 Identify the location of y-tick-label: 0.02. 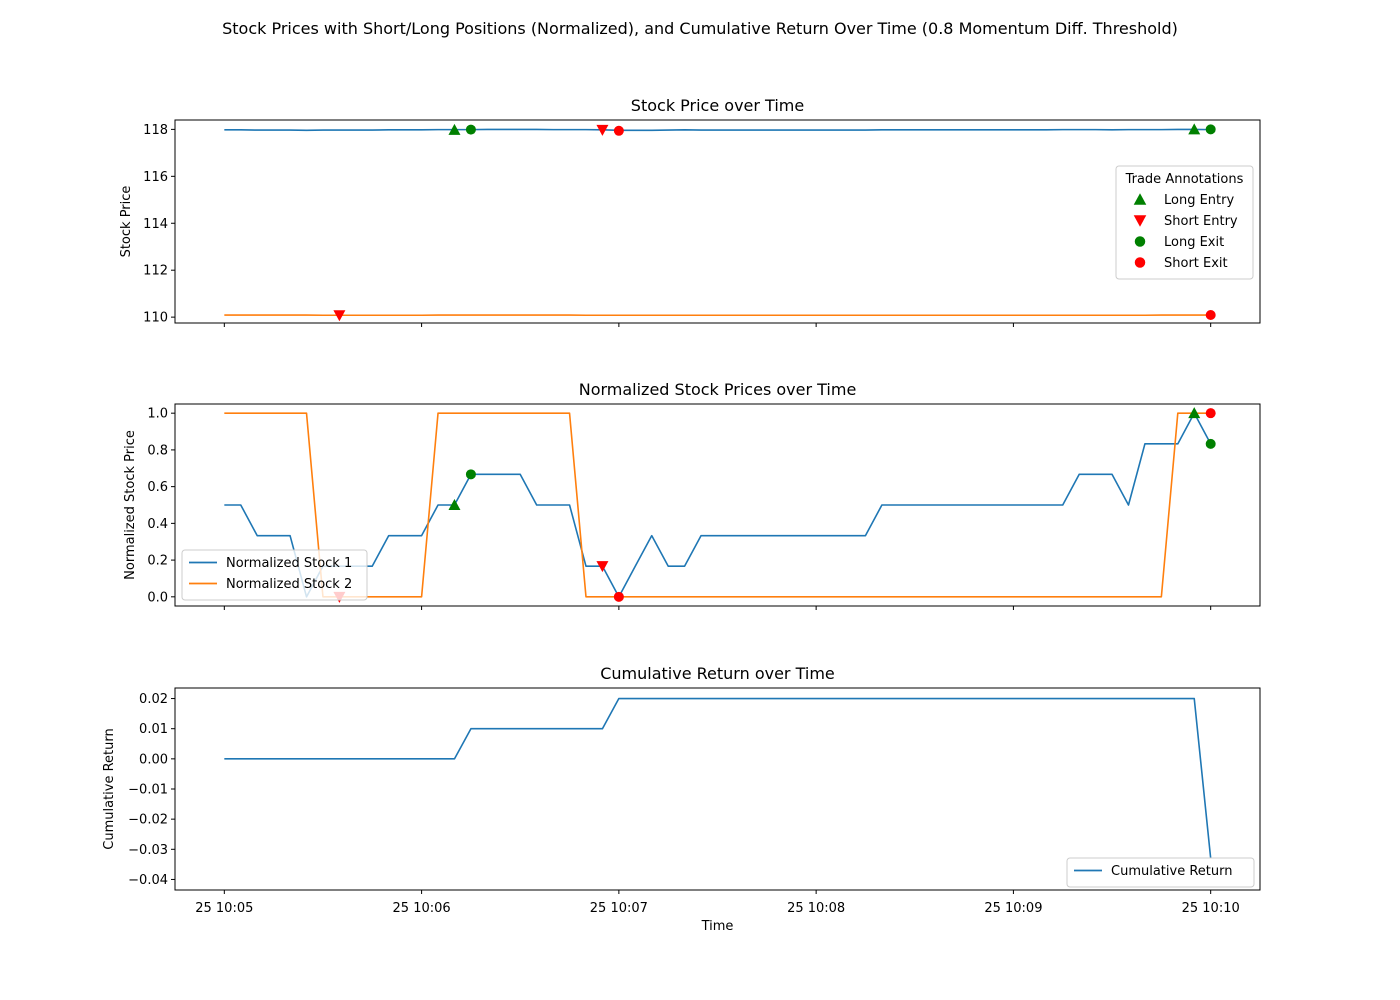
(153, 699).